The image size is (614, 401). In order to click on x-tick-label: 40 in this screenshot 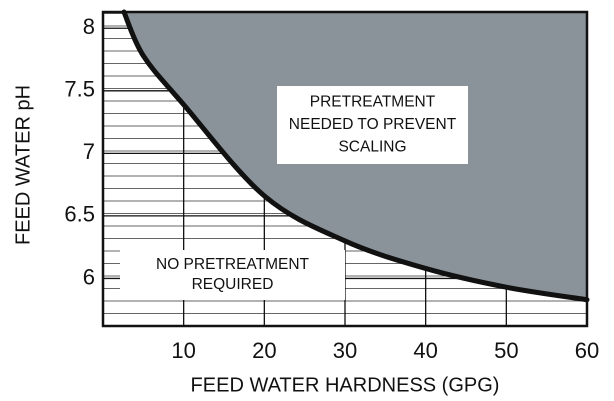, I will do `click(425, 350)`.